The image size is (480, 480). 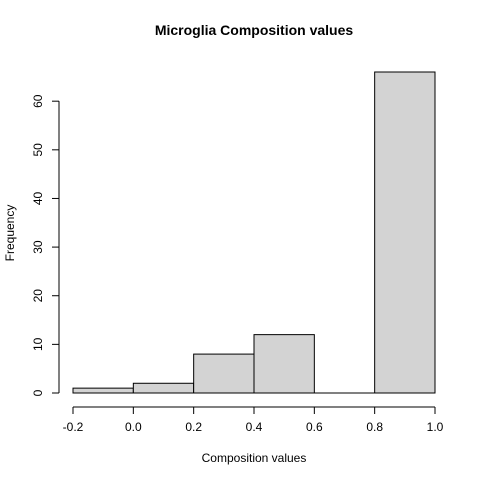 I want to click on x-tick-label: 0.4, so click(x=254, y=427).